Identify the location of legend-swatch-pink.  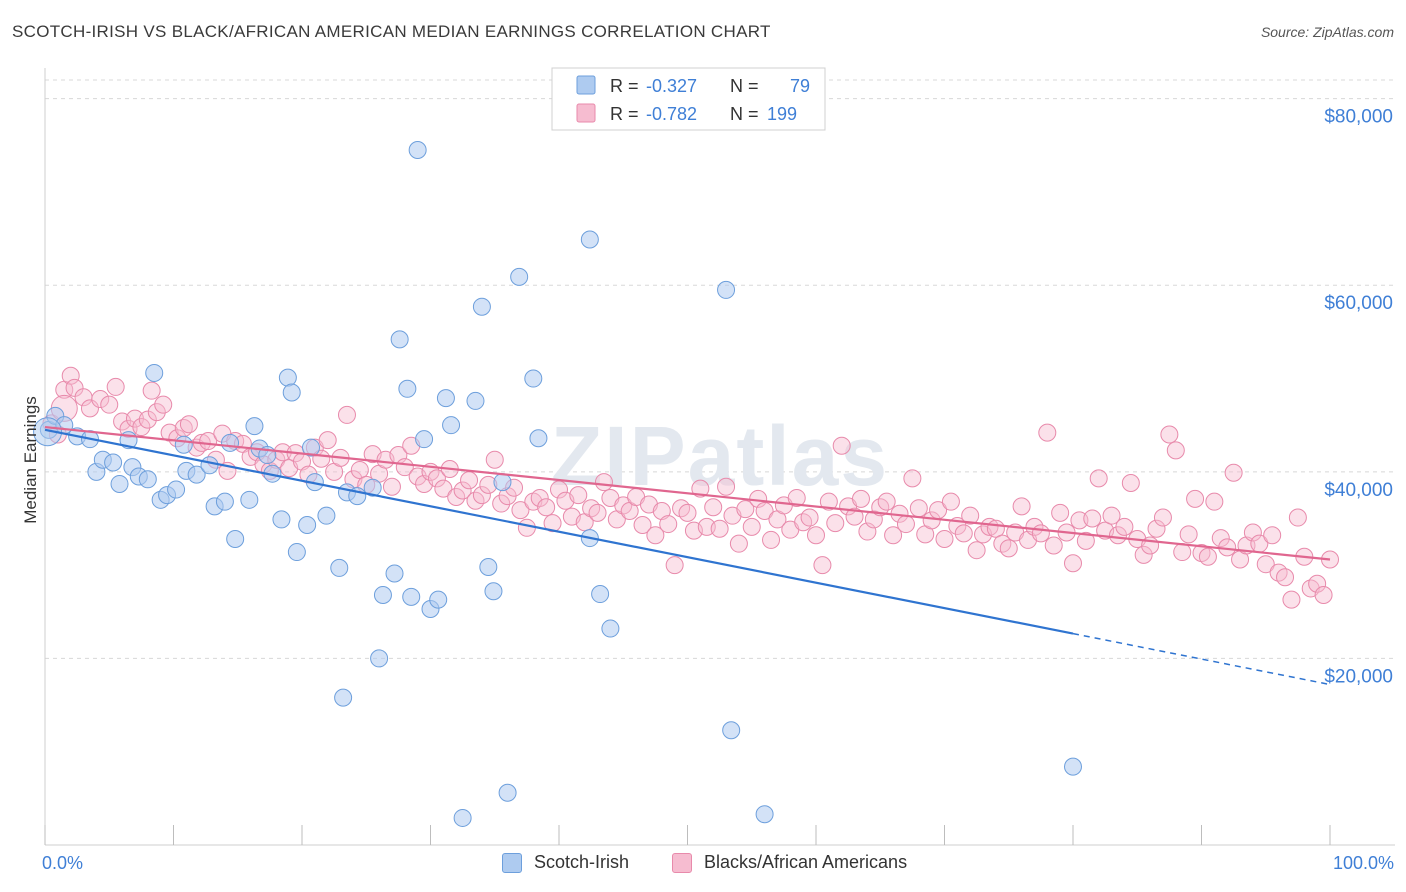
(682, 862).